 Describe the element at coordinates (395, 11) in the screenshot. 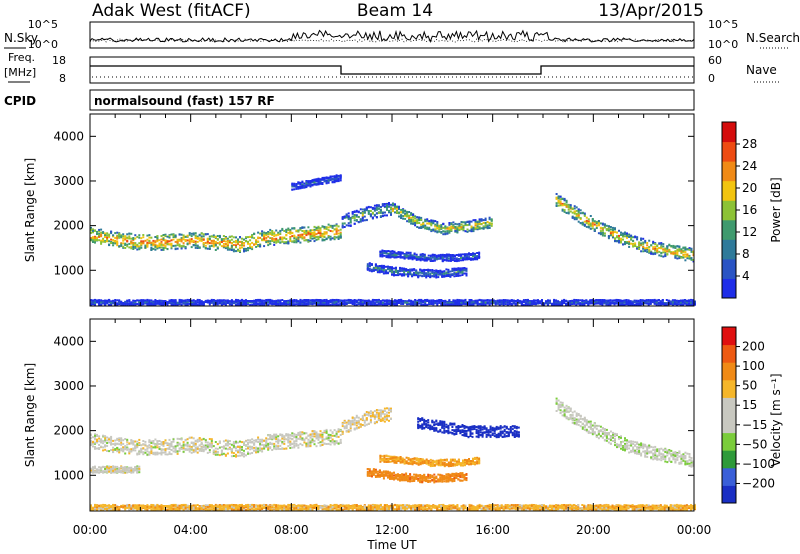

I see `beam-label: Beam 14` at that location.